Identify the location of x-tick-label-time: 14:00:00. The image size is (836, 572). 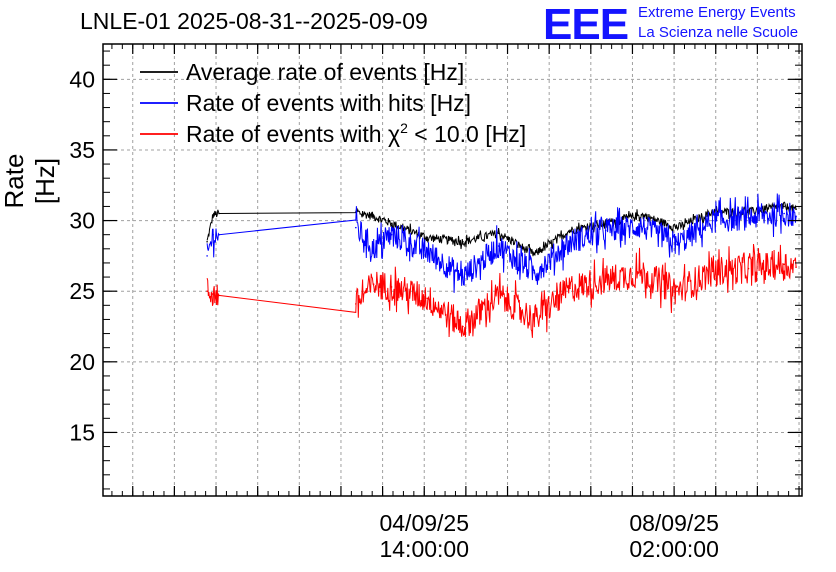
(424, 549).